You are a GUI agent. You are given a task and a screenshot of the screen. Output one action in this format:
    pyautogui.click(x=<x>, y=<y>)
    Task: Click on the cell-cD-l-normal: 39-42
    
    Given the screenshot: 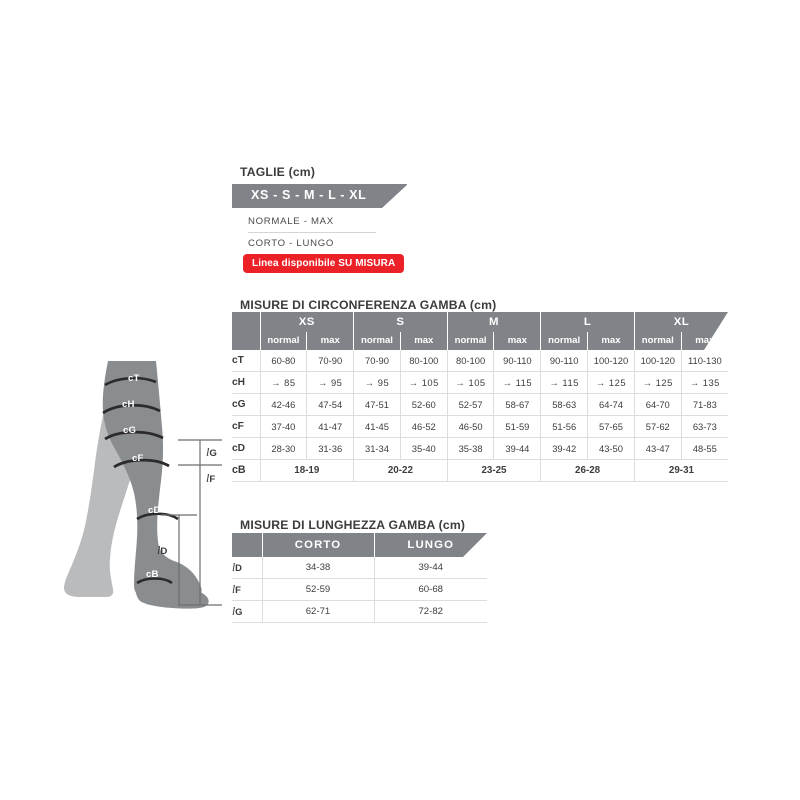 What is the action you would take?
    pyautogui.click(x=564, y=448)
    